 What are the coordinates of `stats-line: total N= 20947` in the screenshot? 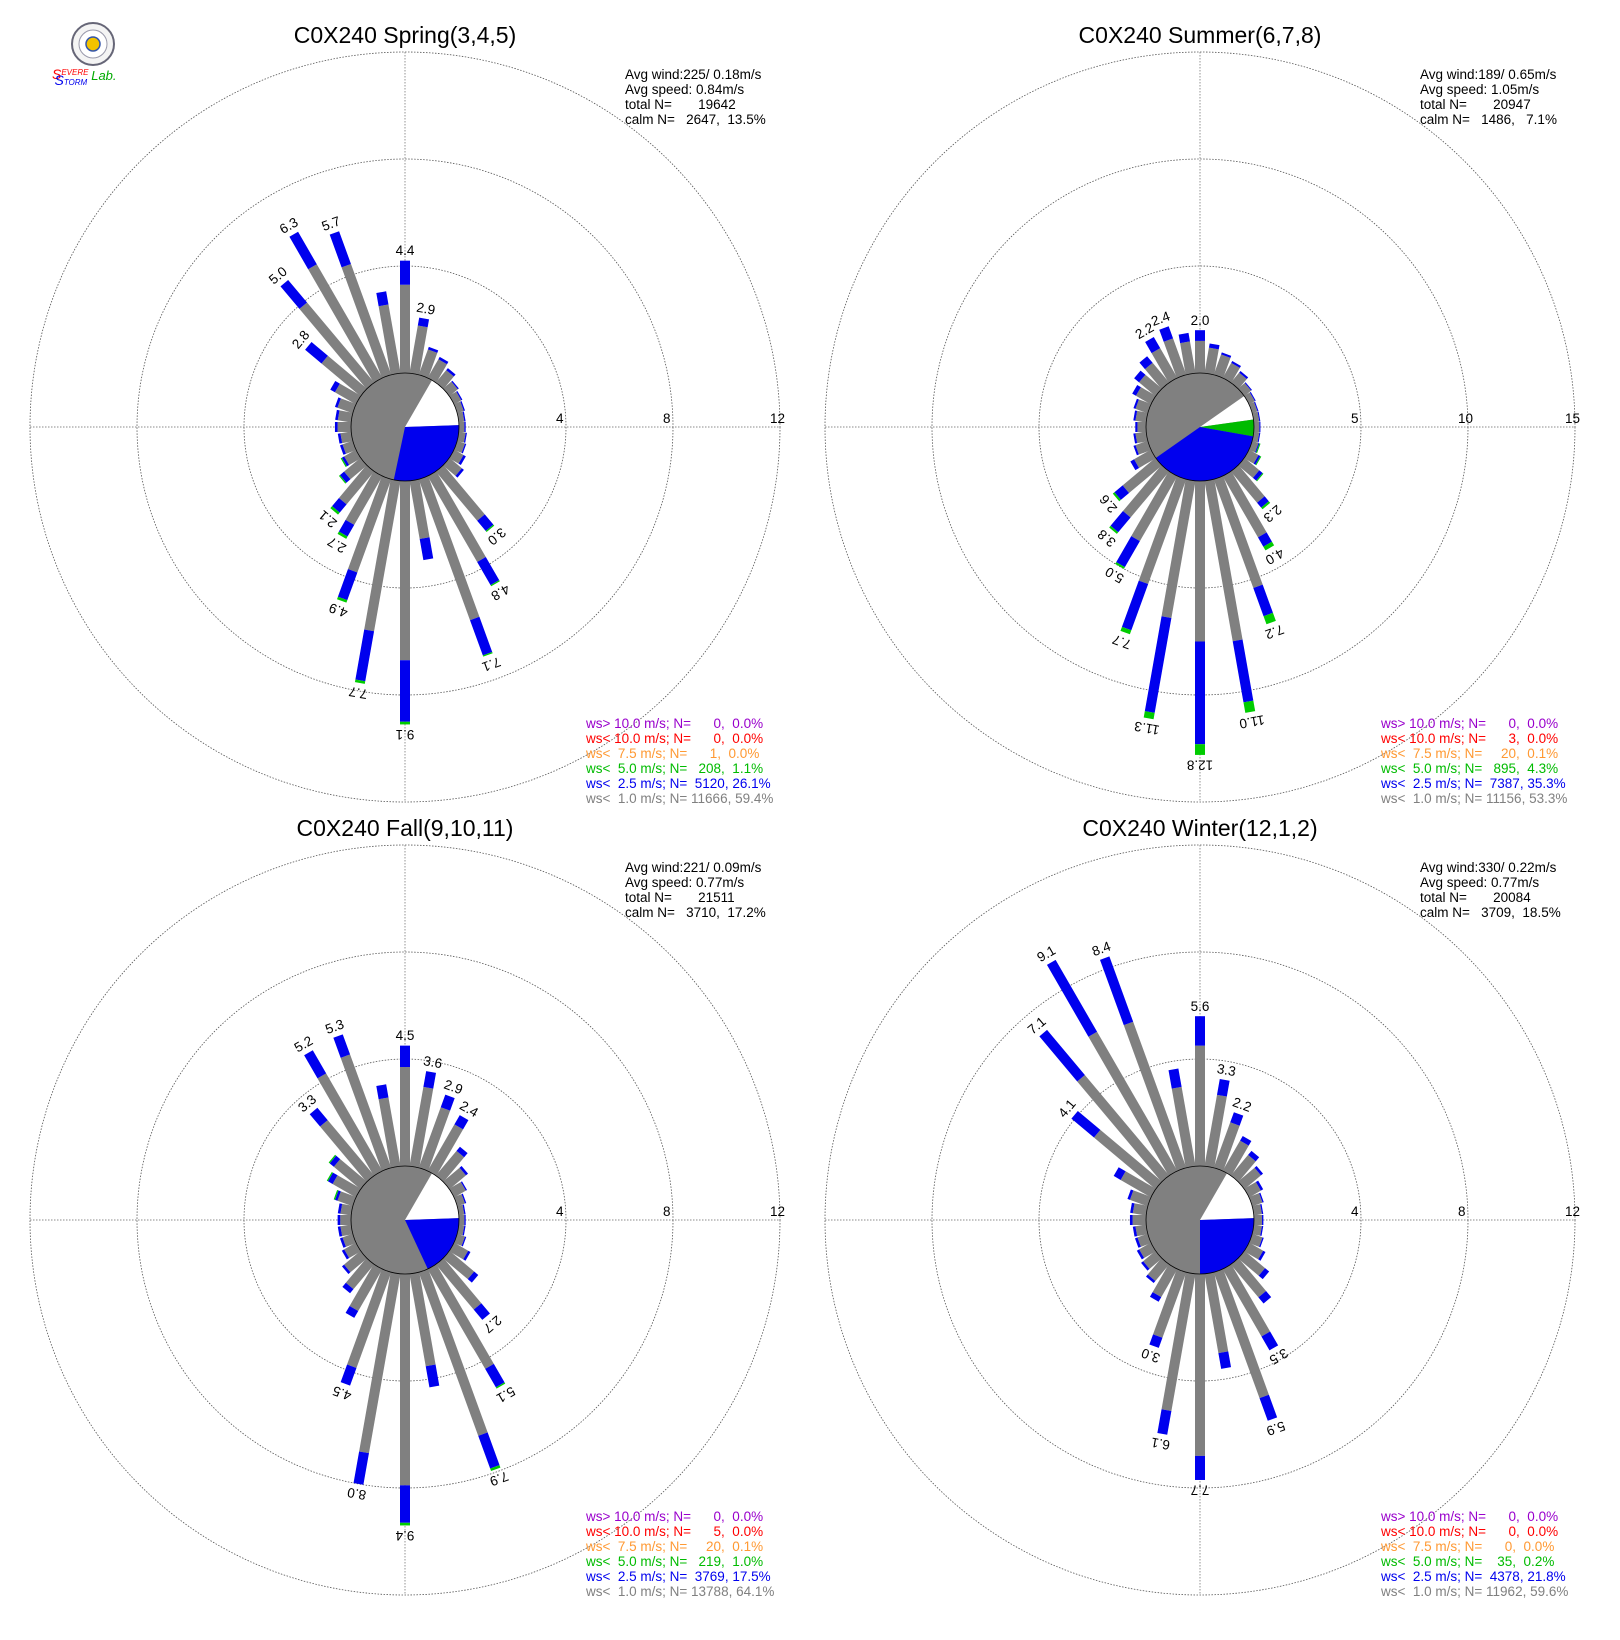 It's located at (1475, 104).